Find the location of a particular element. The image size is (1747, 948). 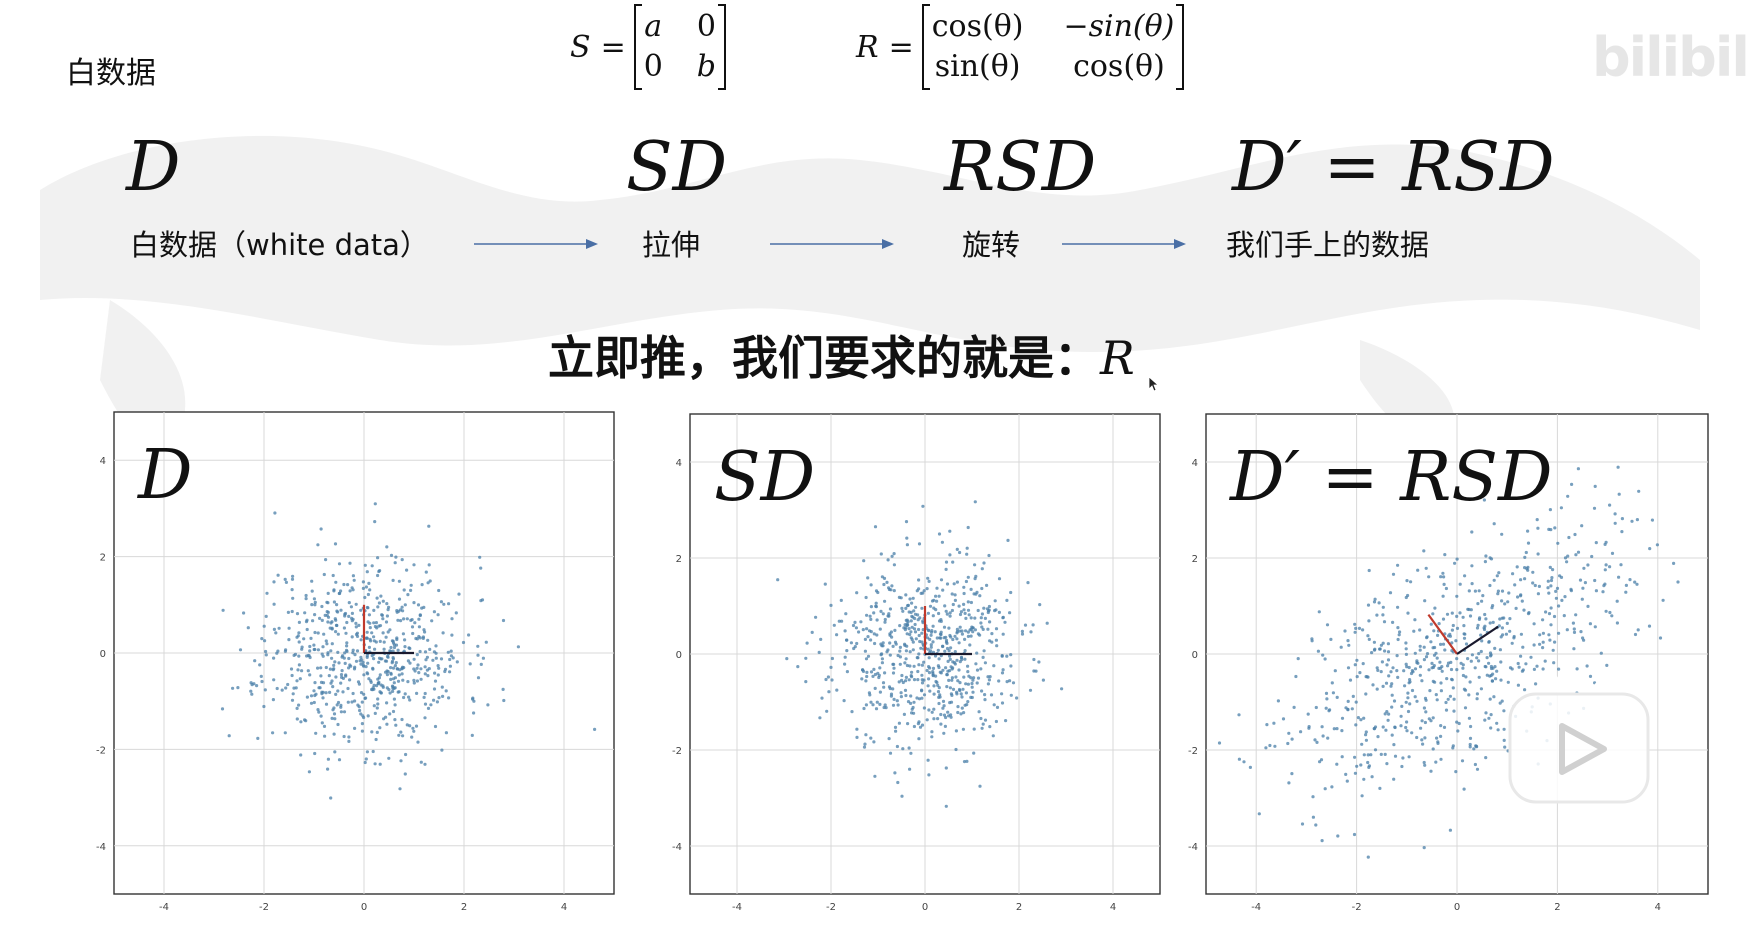

formula-r-lhs: R is located at coordinates (867, 47).